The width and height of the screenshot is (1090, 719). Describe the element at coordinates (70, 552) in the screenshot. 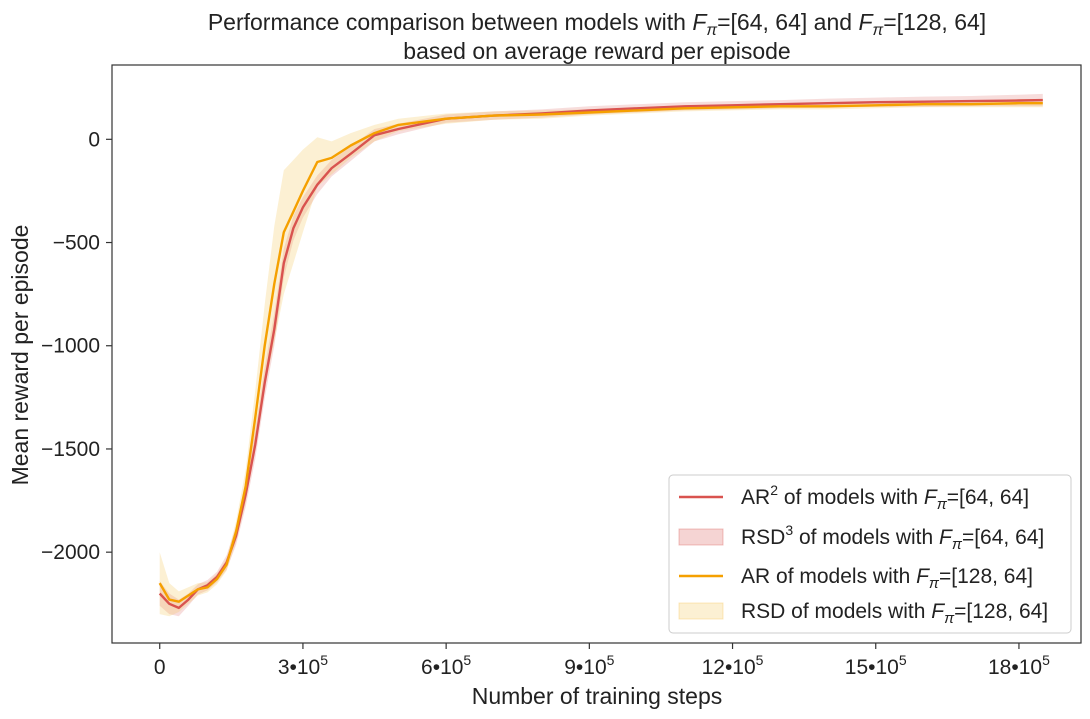

I see `y-tick-label: −2000` at that location.